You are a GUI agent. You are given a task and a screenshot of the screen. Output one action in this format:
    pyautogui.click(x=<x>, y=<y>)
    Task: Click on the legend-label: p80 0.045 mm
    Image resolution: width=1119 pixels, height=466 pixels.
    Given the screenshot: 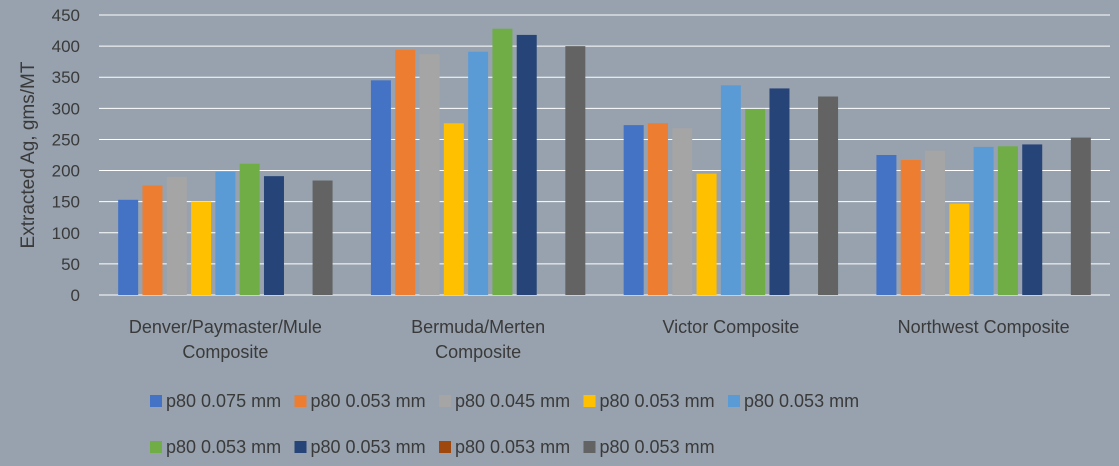 What is the action you would take?
    pyautogui.click(x=512, y=401)
    